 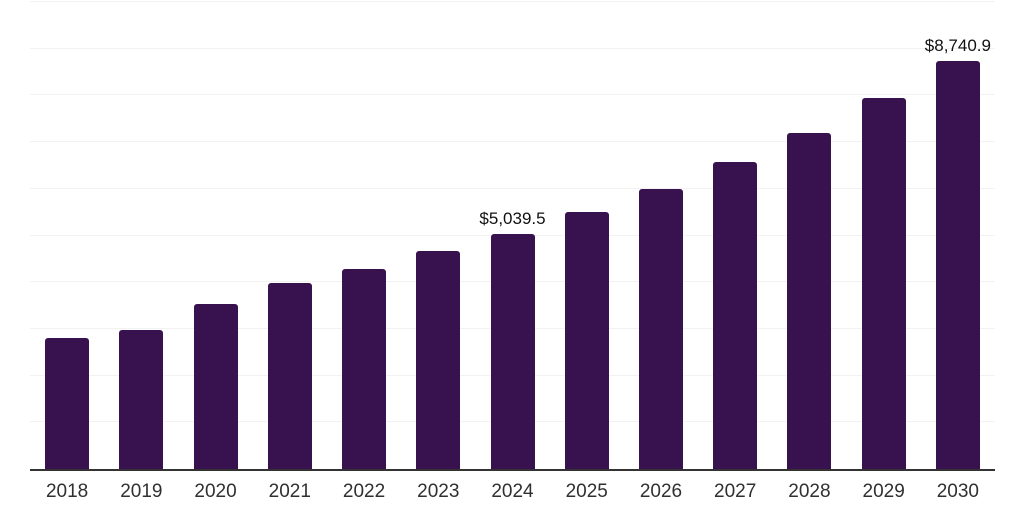 What do you see at coordinates (364, 368) in the screenshot?
I see `bar-2022` at bounding box center [364, 368].